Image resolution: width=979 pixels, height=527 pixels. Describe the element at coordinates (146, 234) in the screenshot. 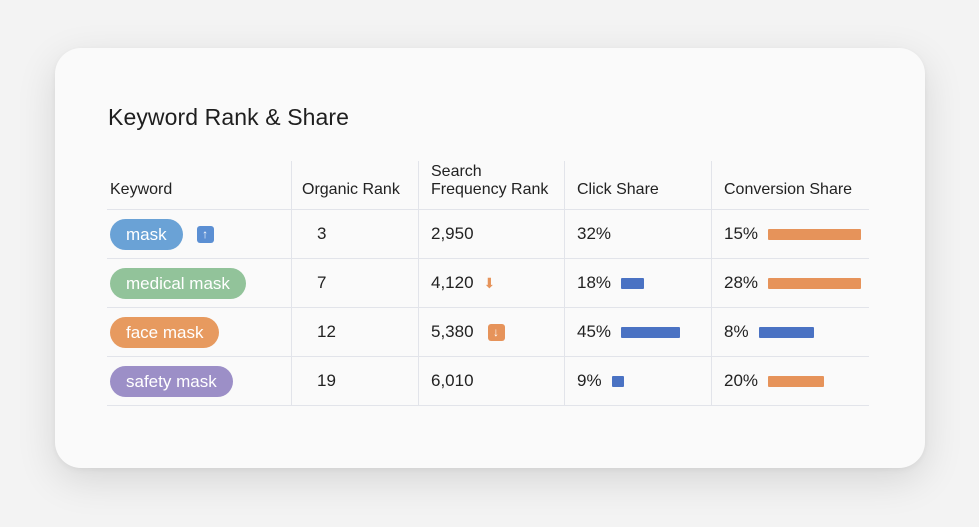

I see `keyword-pill: mask` at that location.